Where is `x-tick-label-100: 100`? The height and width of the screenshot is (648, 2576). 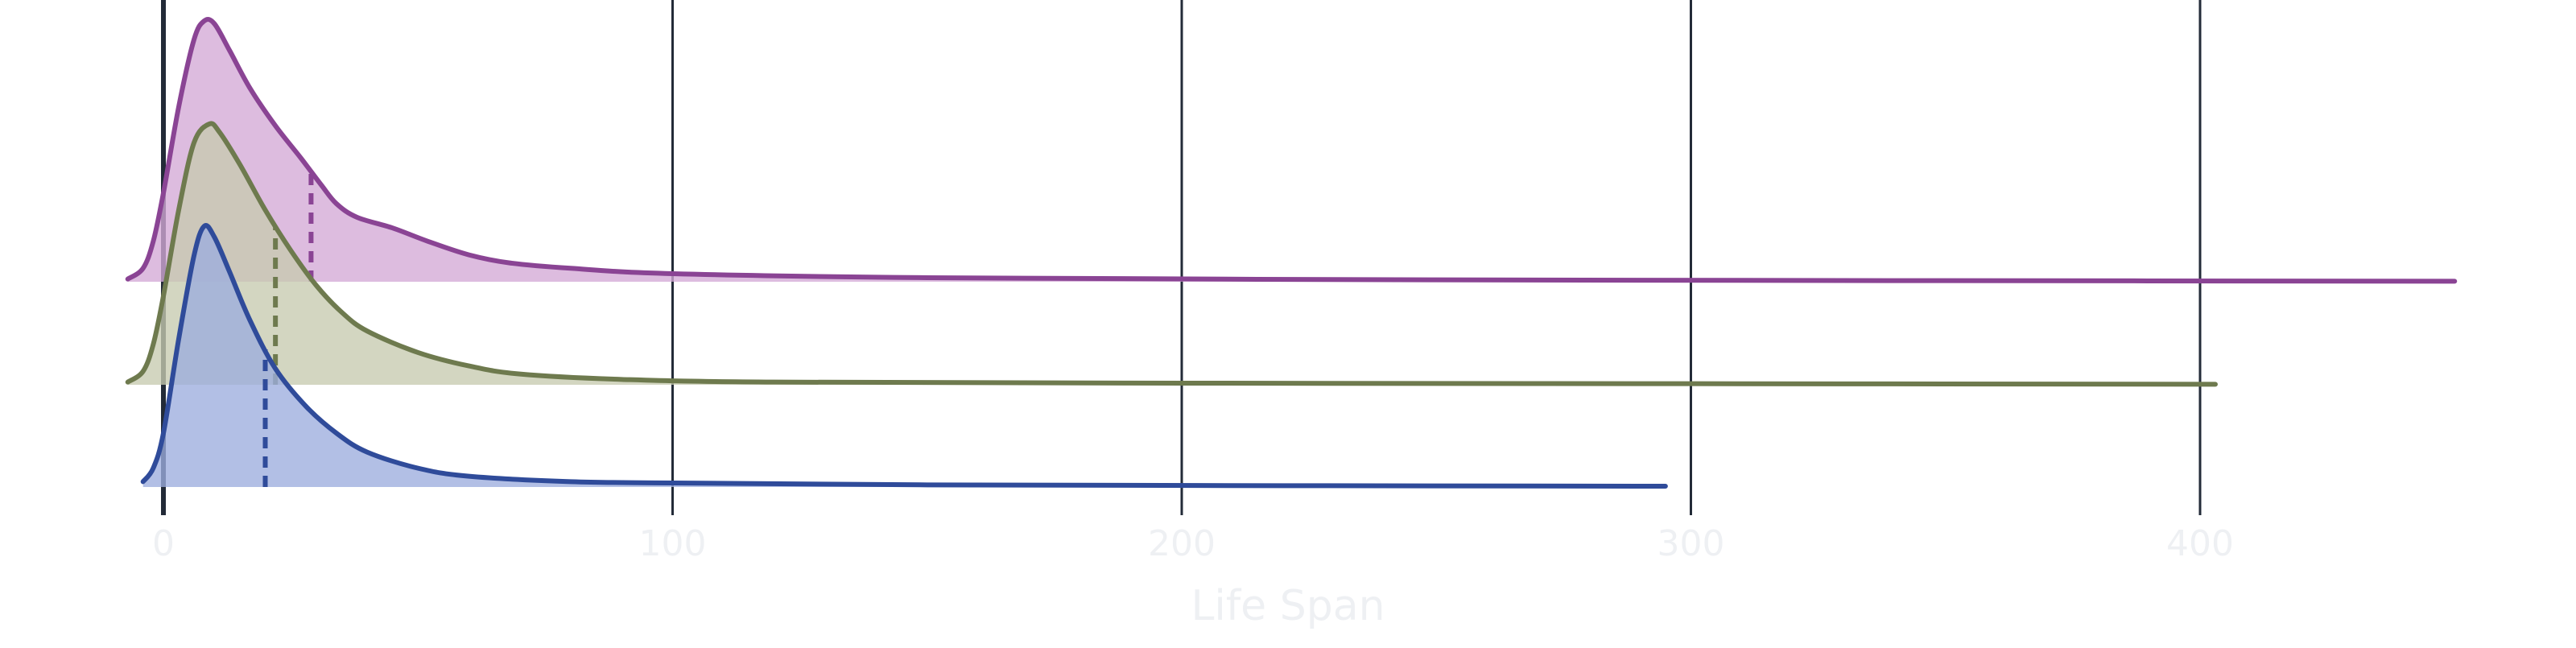 x-tick-label-100: 100 is located at coordinates (673, 544).